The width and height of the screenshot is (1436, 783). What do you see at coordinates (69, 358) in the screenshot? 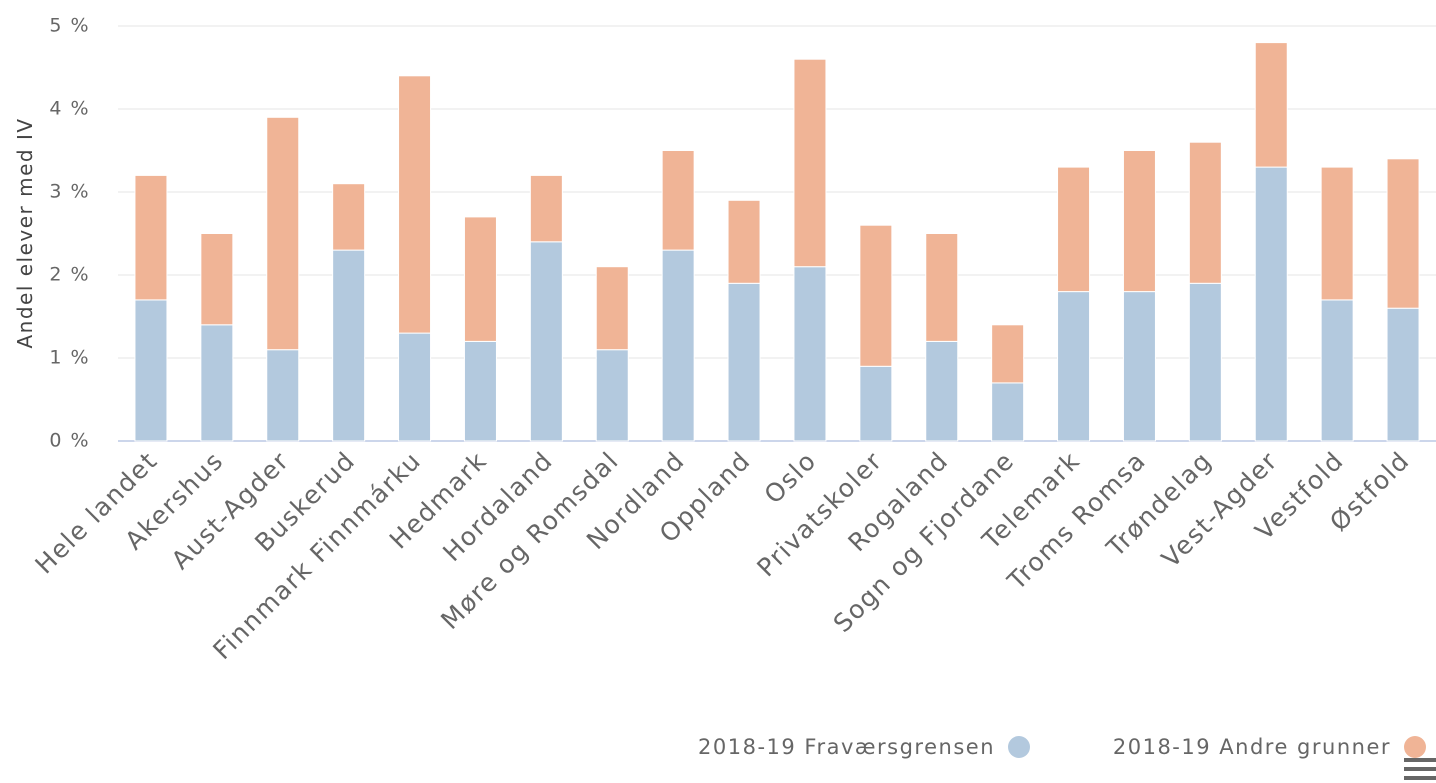
I see `y-tick-label: 1 %` at bounding box center [69, 358].